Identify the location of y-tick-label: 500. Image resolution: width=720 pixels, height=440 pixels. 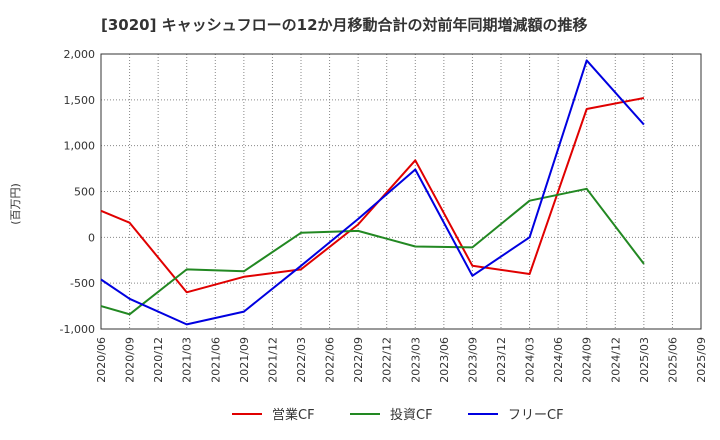
(84, 192).